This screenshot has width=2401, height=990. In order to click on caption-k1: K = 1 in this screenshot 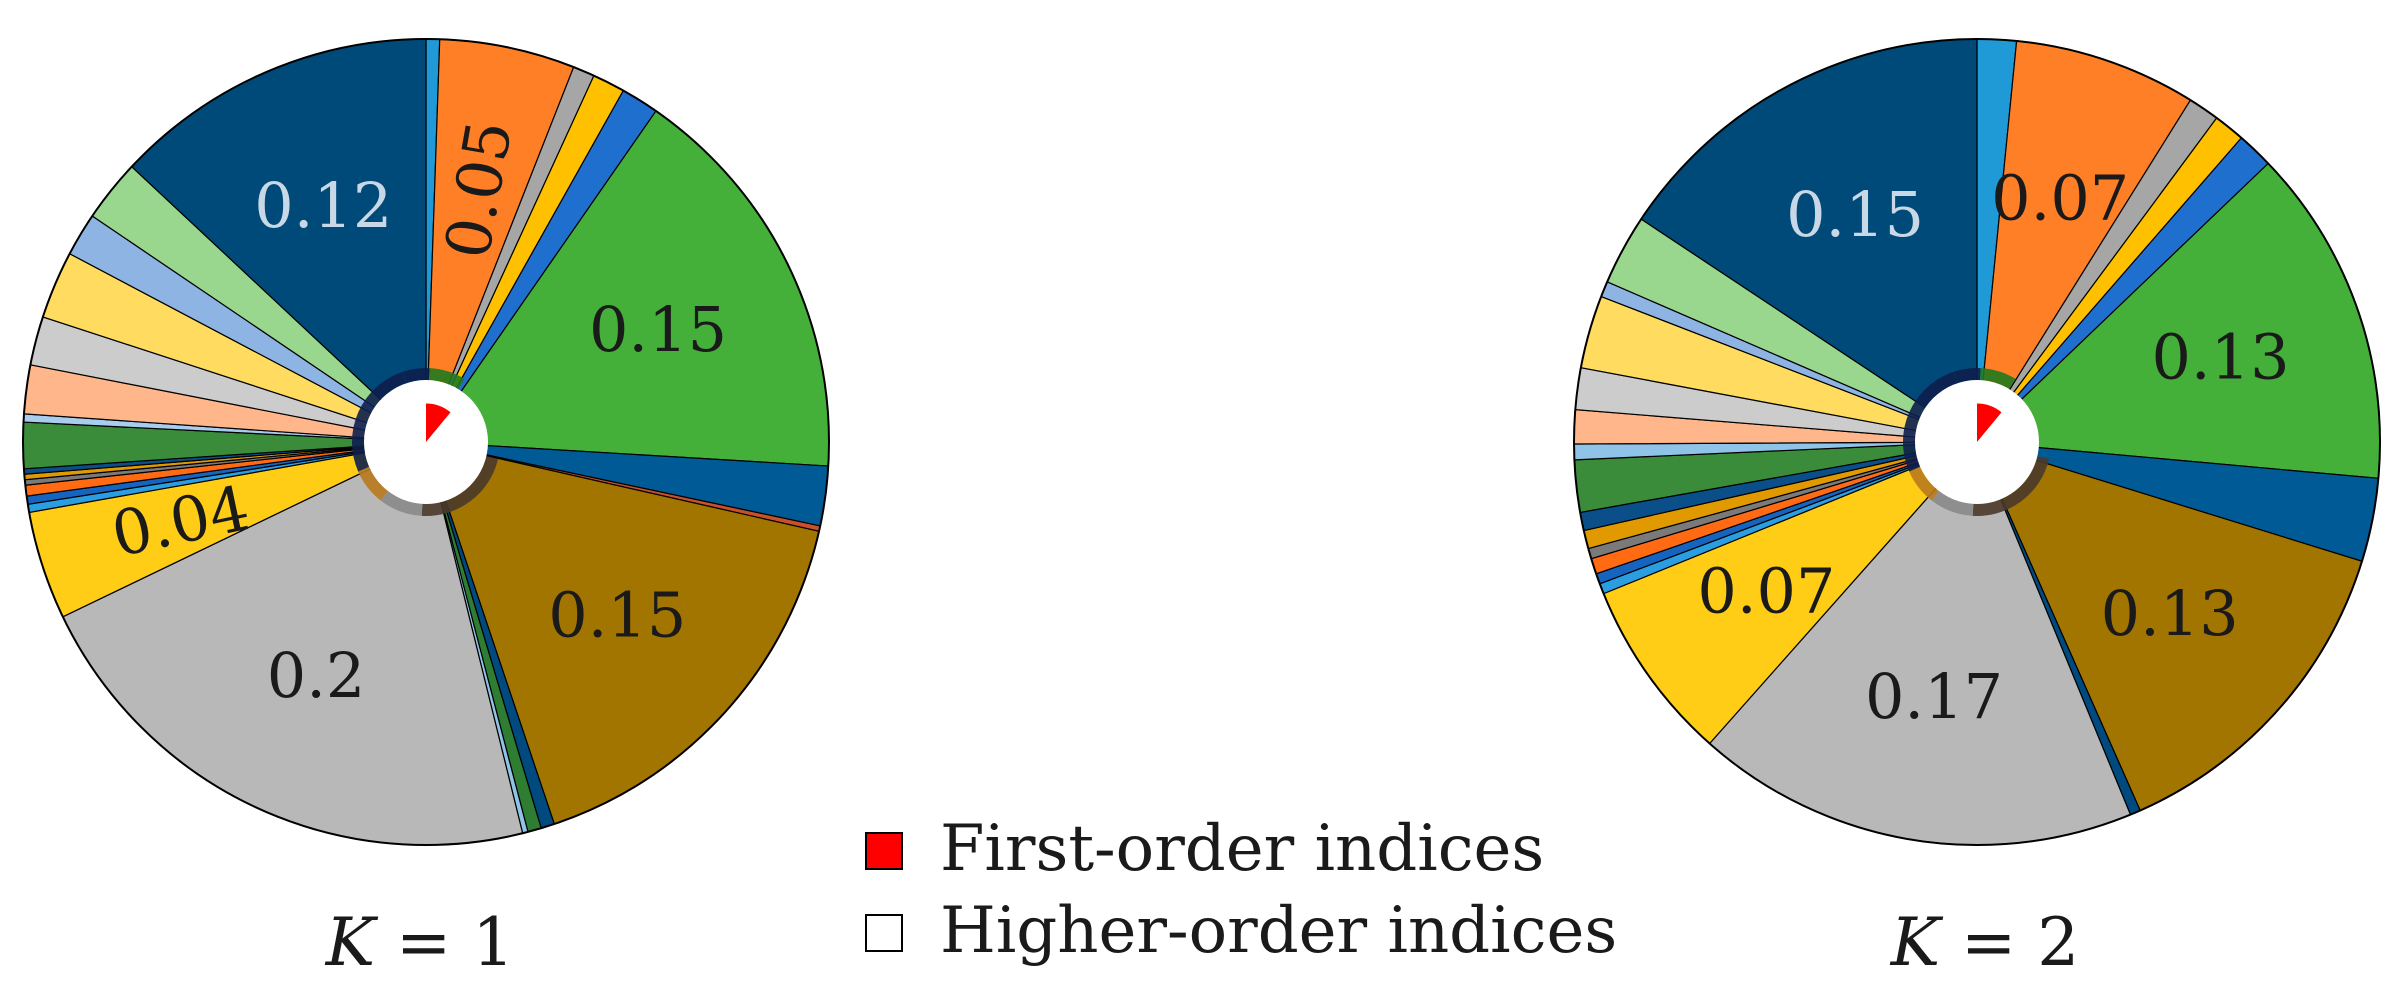, I will do `click(420, 942)`.